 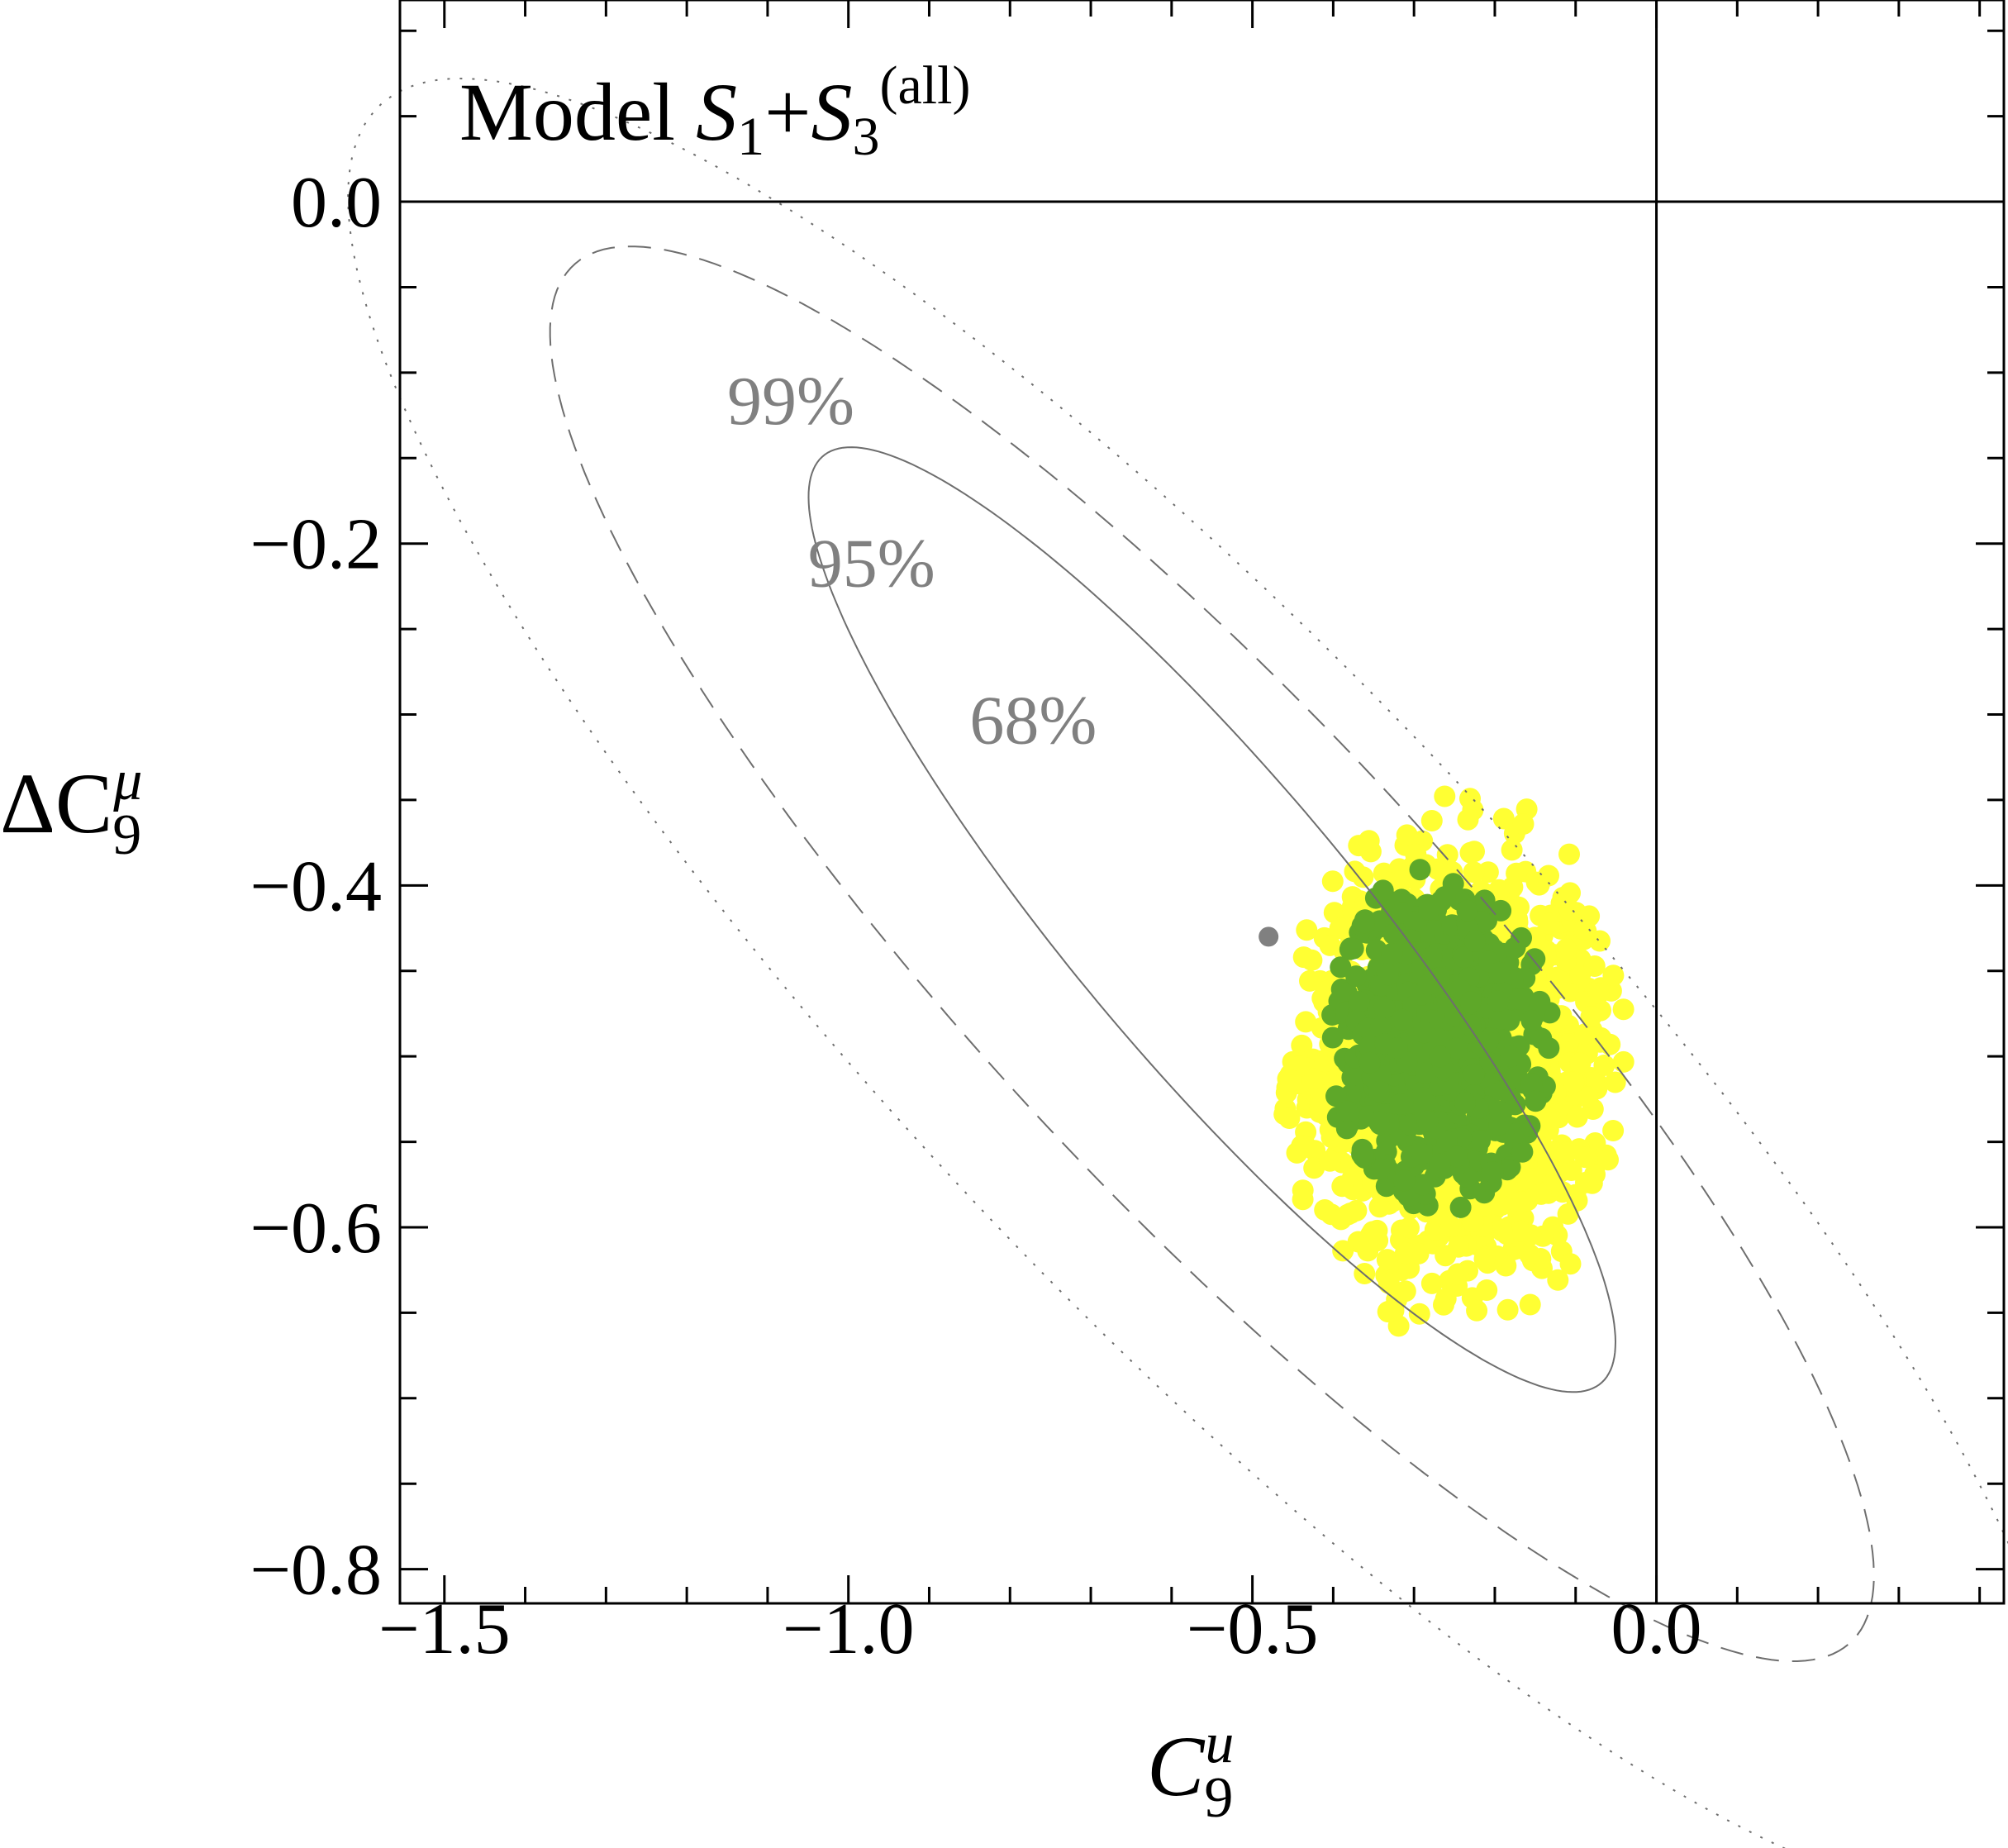 I want to click on model-sup: (all), so click(x=925, y=85).